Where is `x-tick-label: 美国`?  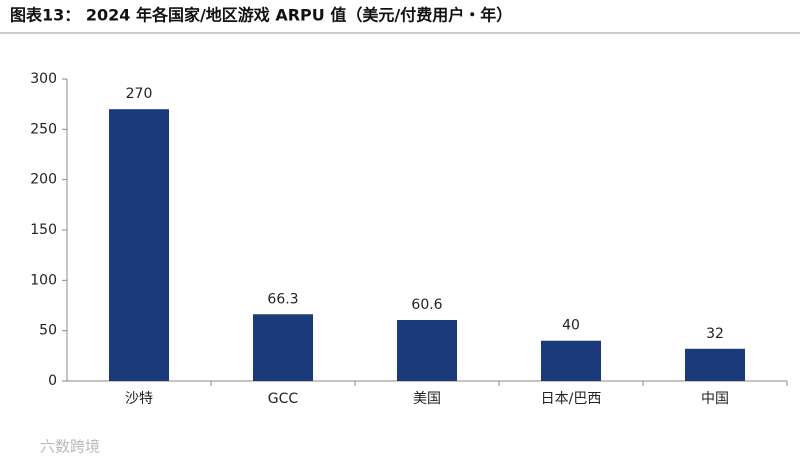 x-tick-label: 美国 is located at coordinates (427, 399).